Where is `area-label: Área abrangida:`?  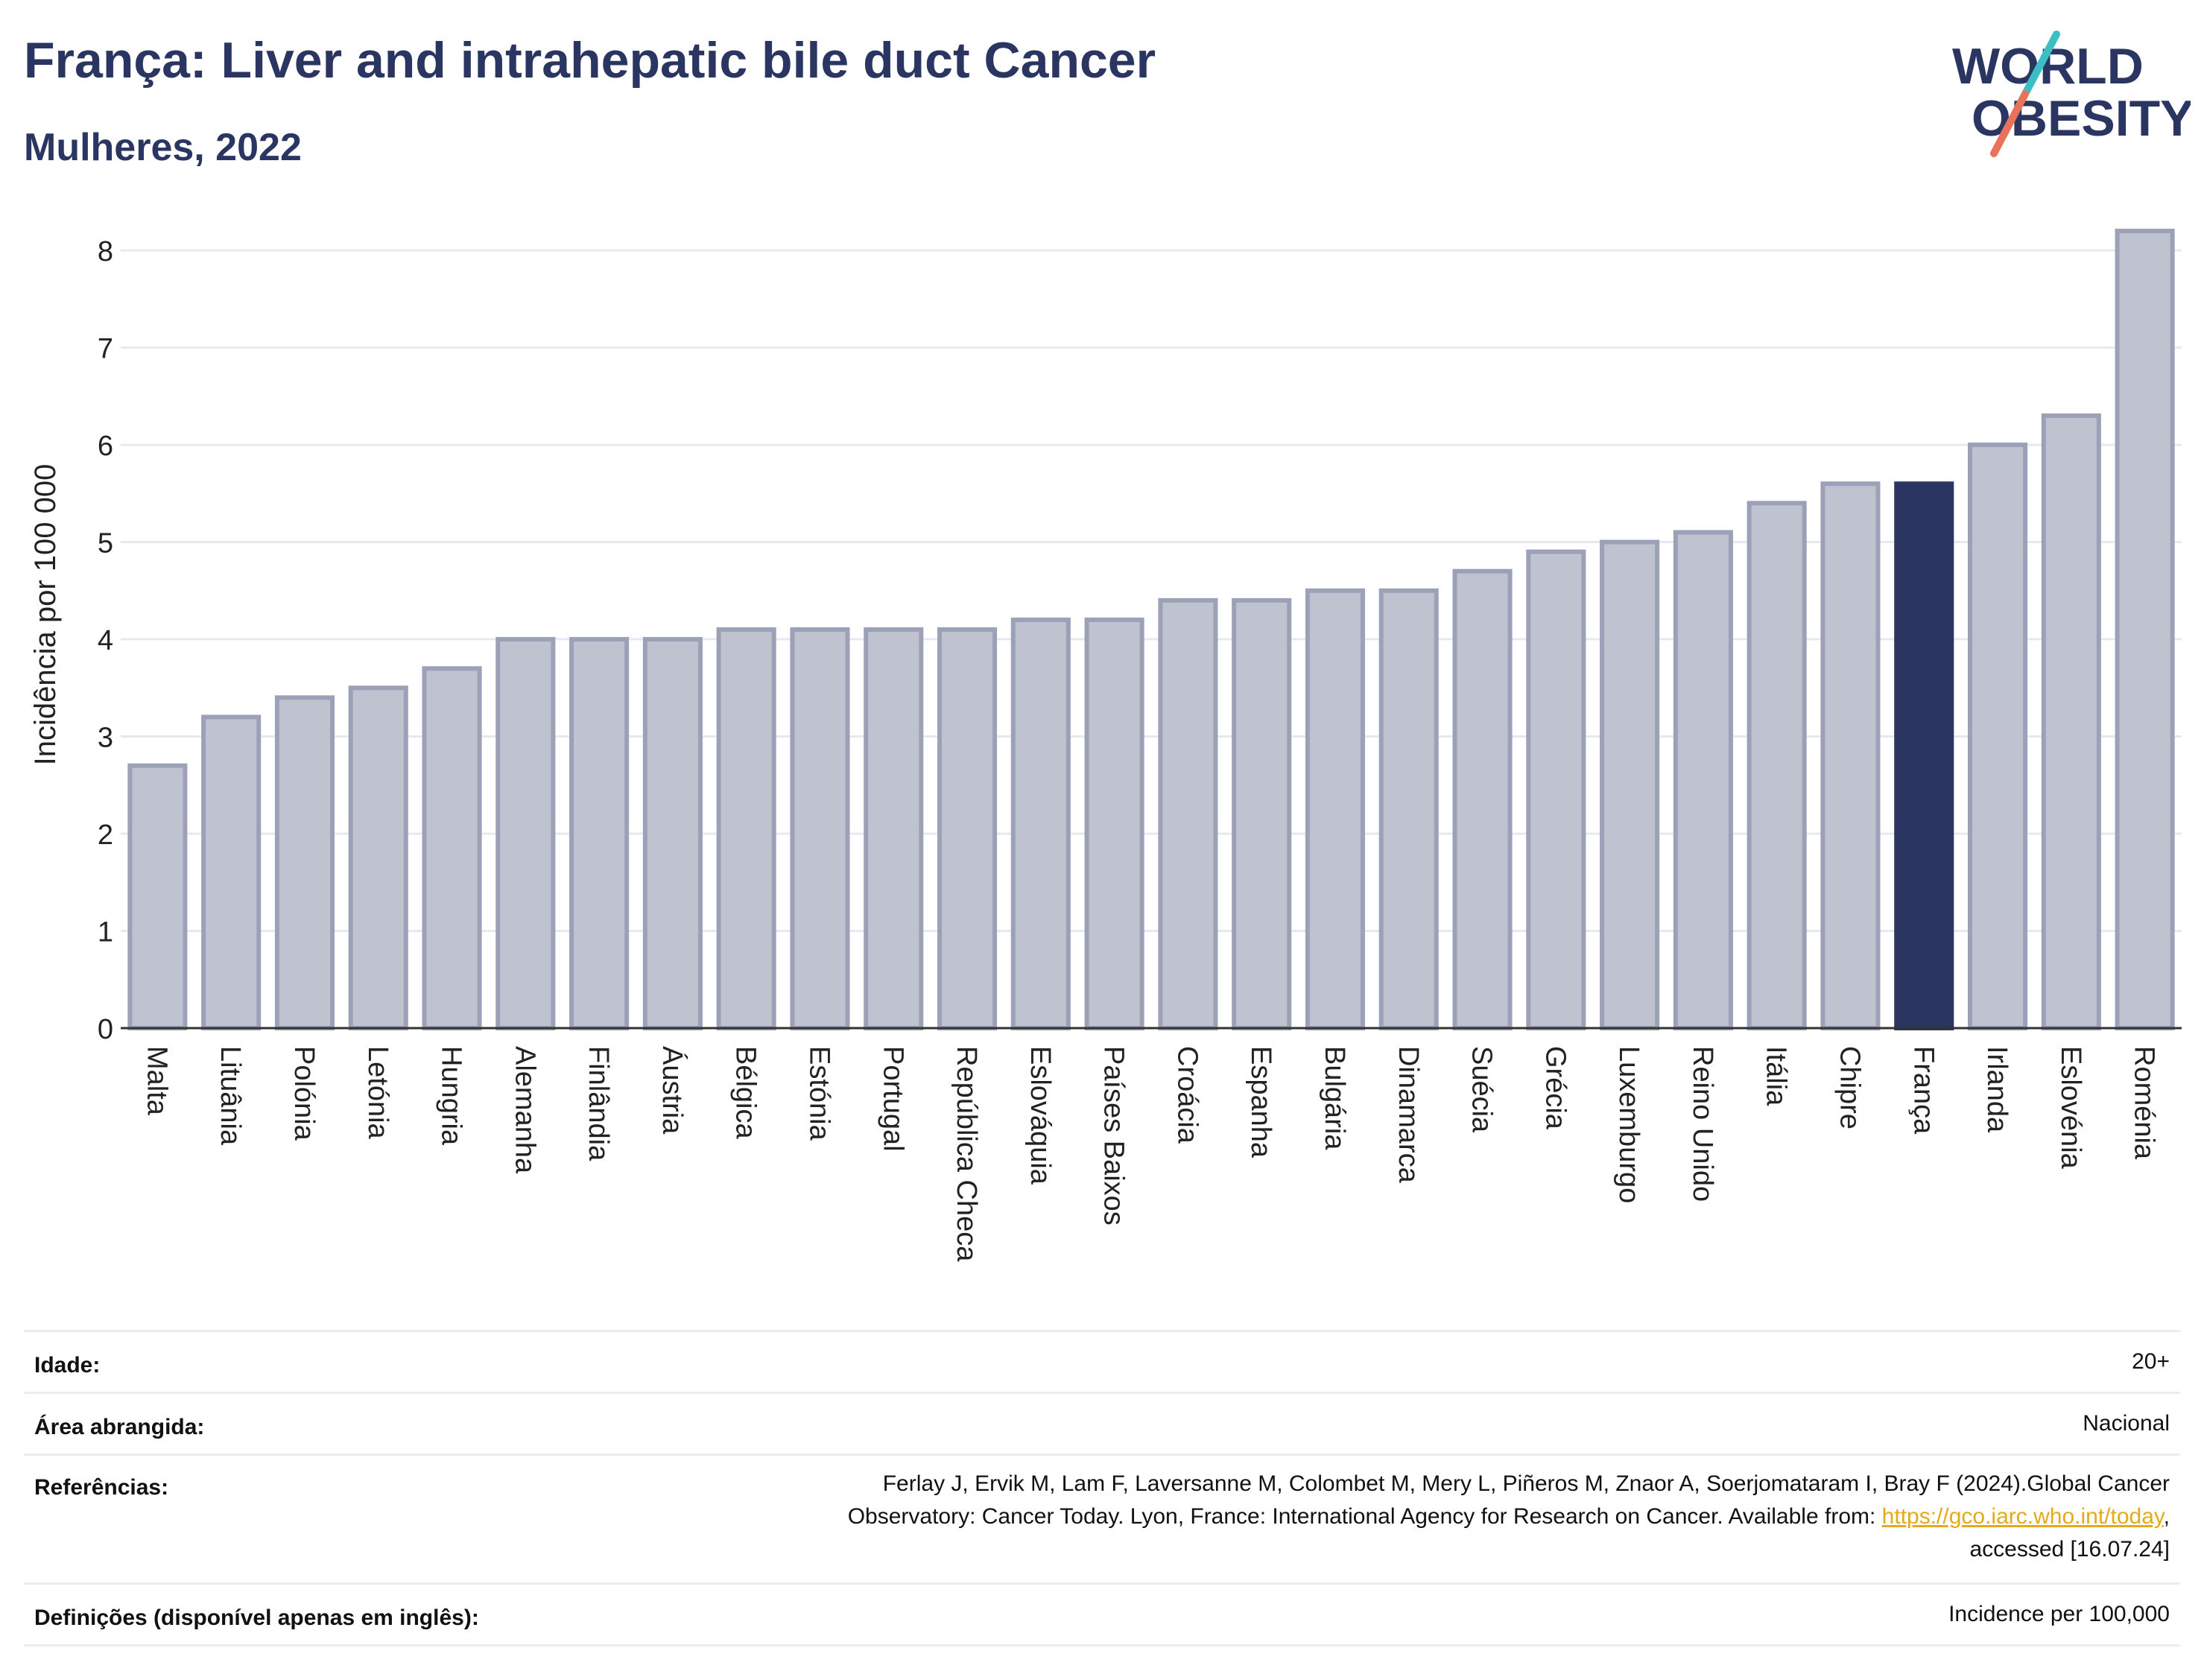 area-label: Área abrangida: is located at coordinates (119, 1427).